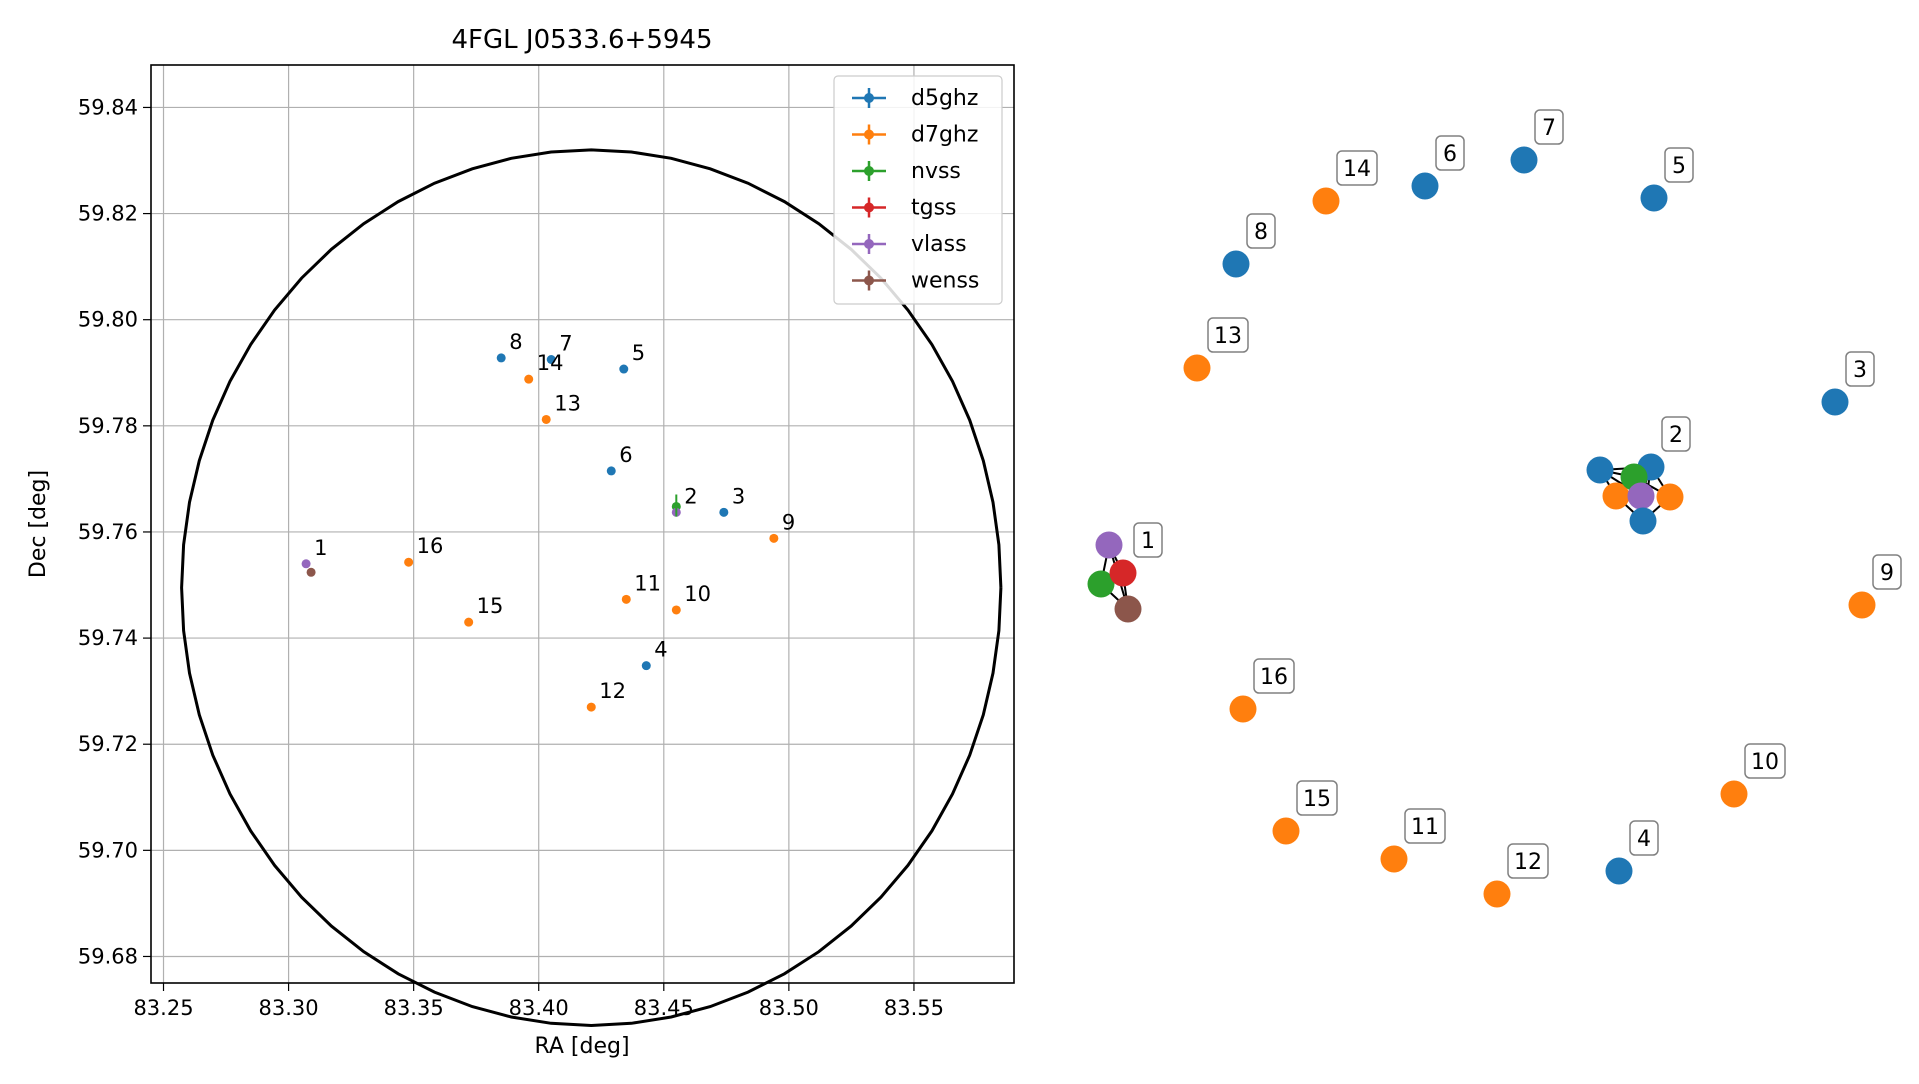  What do you see at coordinates (108, 744) in the screenshot?
I see `y-tick-label: 59.72` at bounding box center [108, 744].